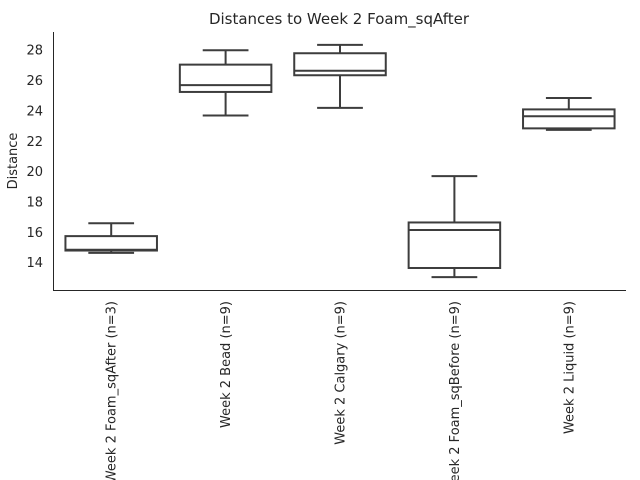 This screenshot has width=640, height=480. Describe the element at coordinates (569, 367) in the screenshot. I see `x-tick-label: Week 2 Liquid (n=9)` at that location.